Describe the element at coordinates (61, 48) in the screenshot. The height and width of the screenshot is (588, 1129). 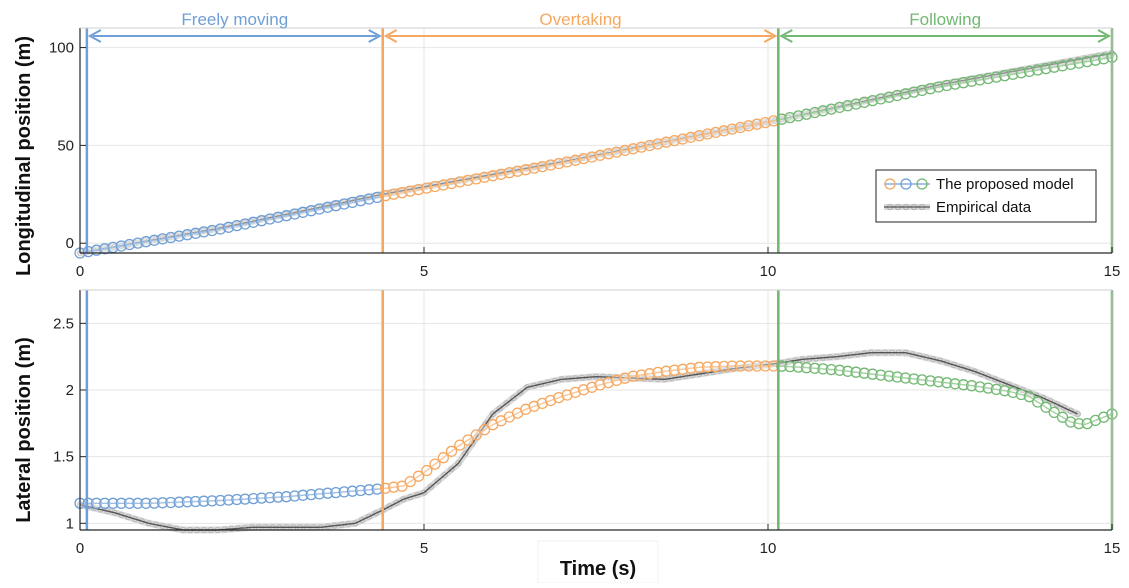
I see `y-tick-label-longitudinal: 100` at that location.